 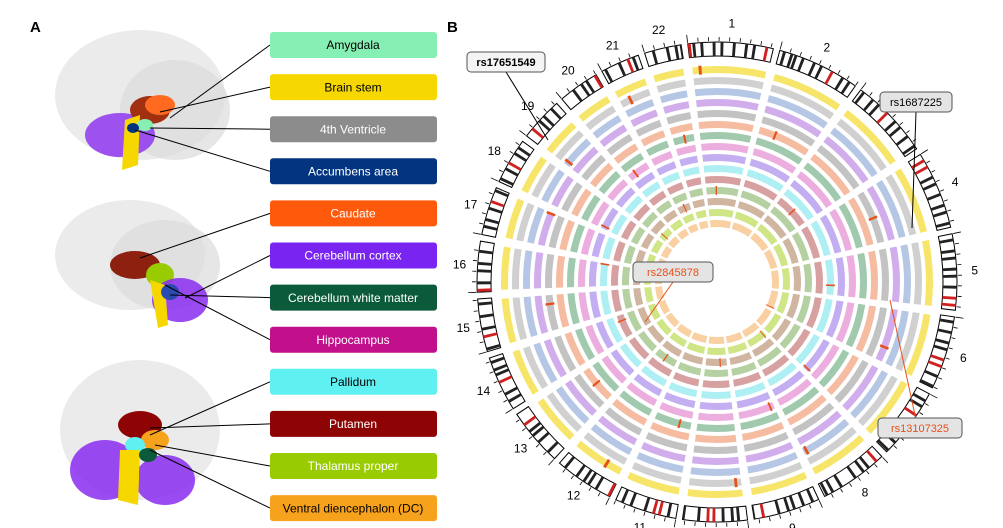 I want to click on structure-label: Ventral diencephalon (DC), so click(x=353, y=508).